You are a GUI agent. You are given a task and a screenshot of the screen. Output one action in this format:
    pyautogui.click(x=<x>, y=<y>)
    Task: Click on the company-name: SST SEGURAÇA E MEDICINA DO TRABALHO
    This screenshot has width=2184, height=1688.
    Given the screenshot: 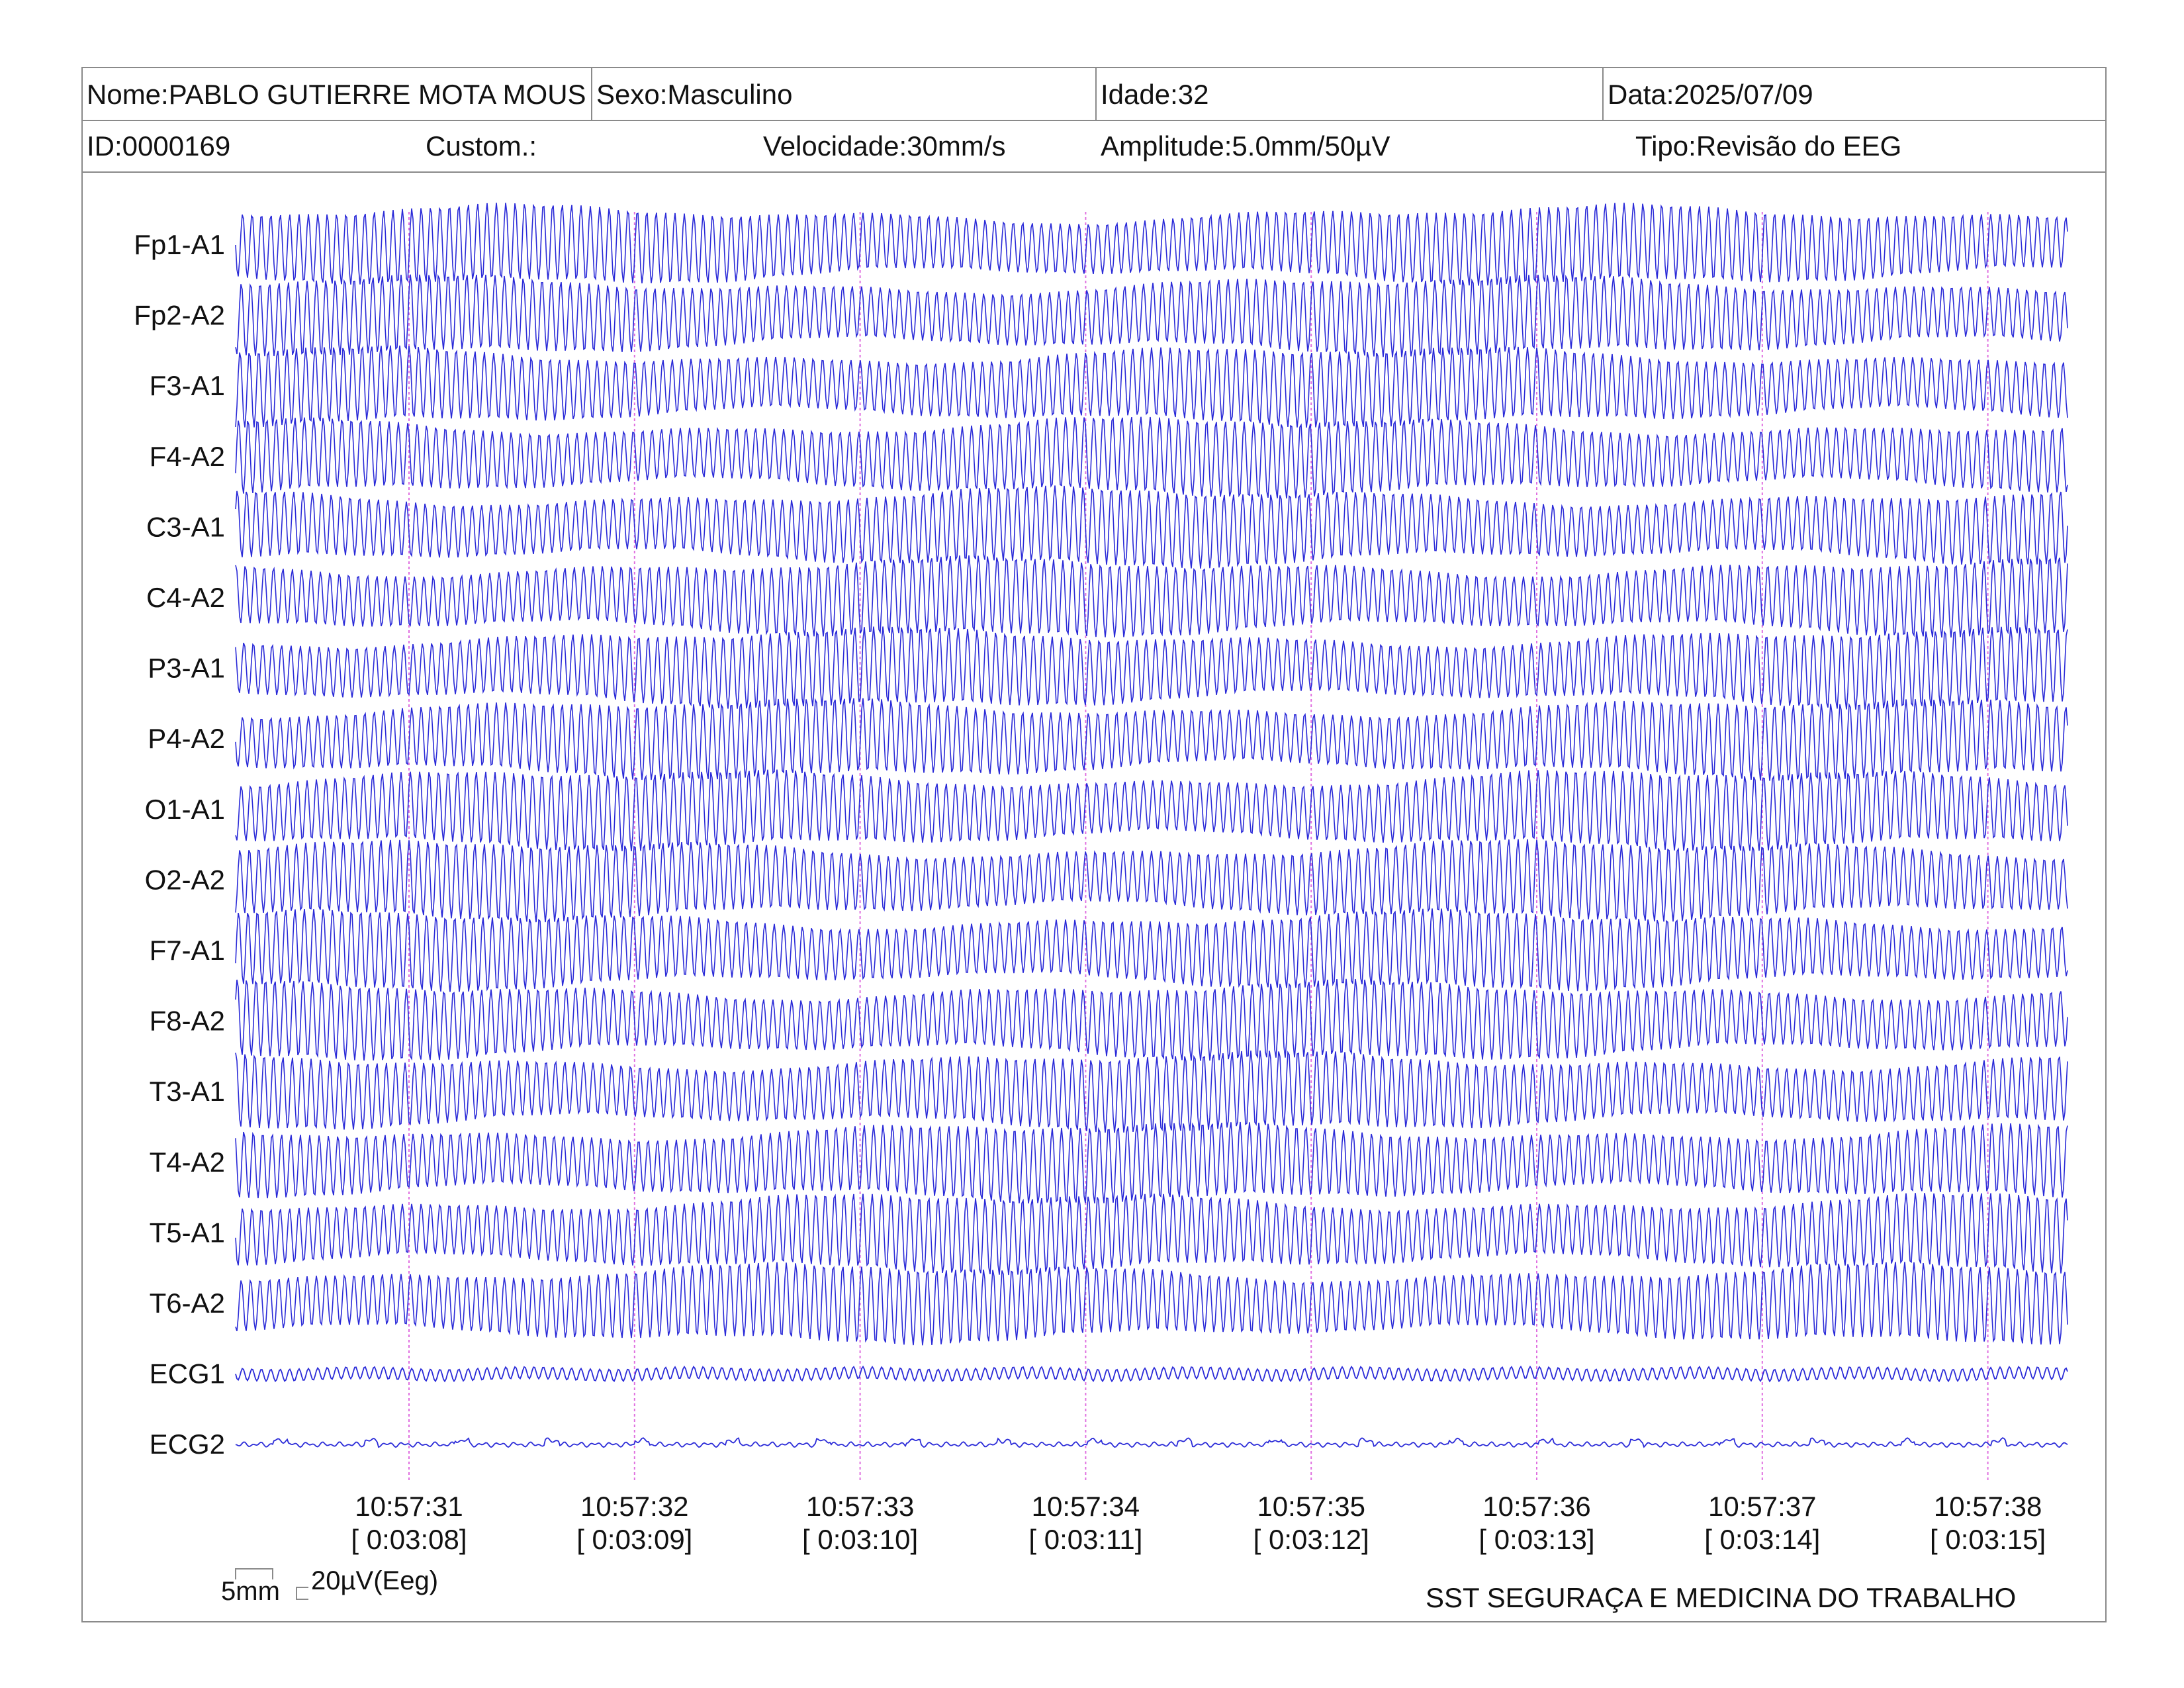 What is the action you would take?
    pyautogui.click(x=1721, y=1597)
    